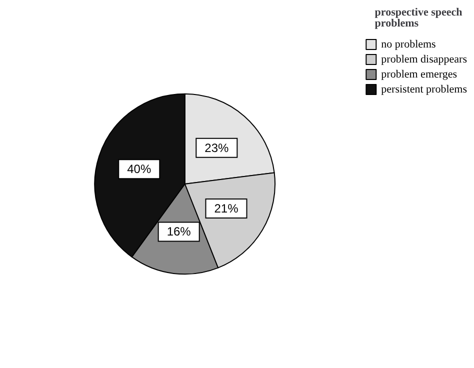 This screenshot has height=368, width=474. Describe the element at coordinates (424, 60) in the screenshot. I see `legend-label: problem disappears` at that location.